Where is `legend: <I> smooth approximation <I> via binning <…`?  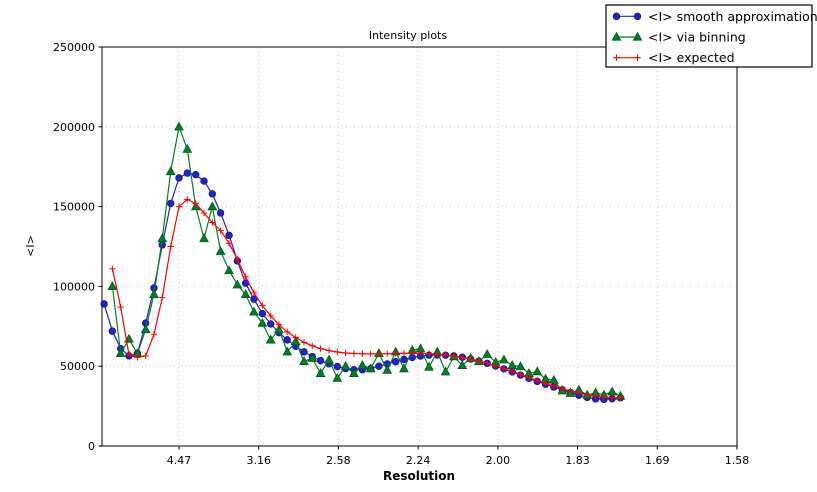 legend: <I> smooth approximation <I> via binning <… is located at coordinates (711, 36).